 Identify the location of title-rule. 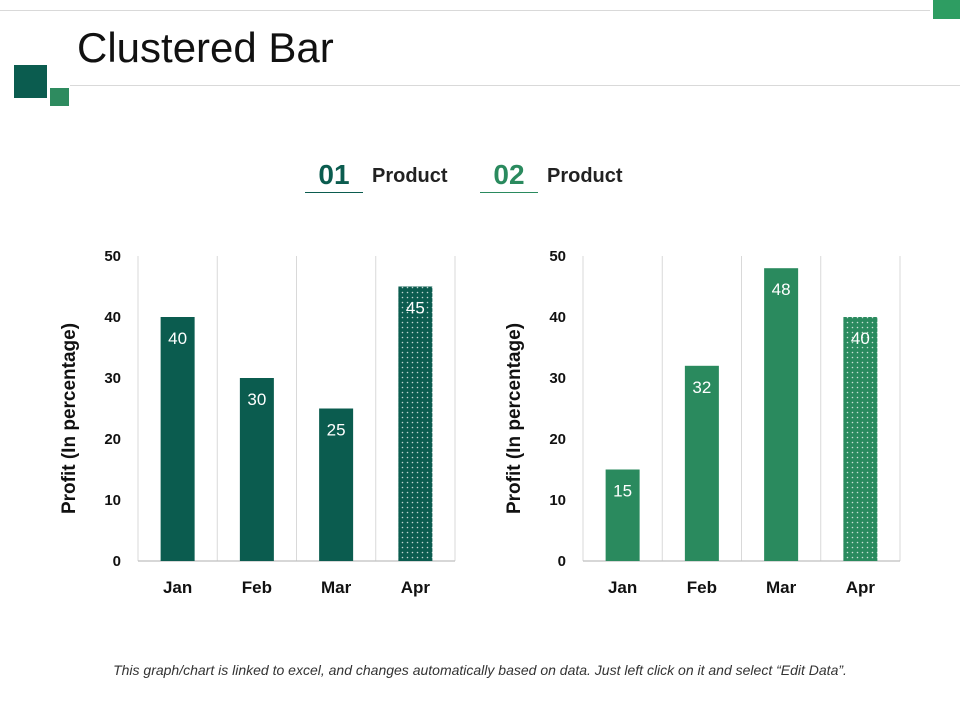
(515, 85).